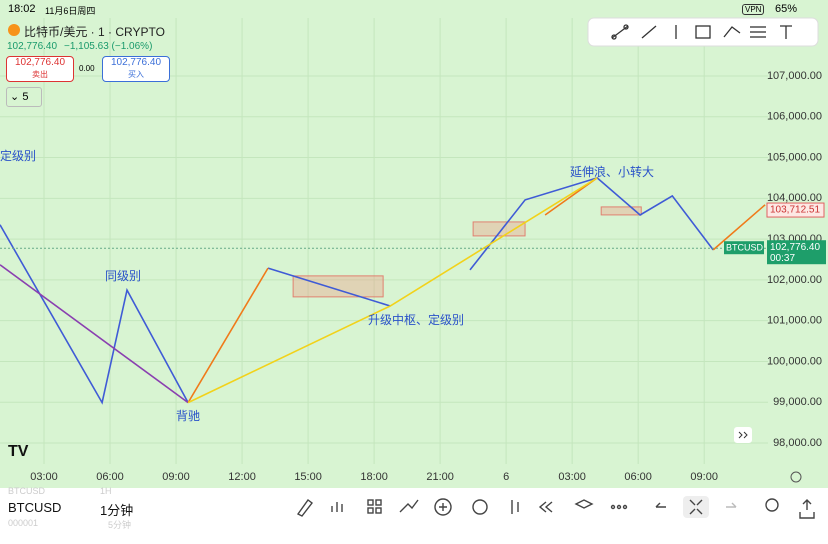 The width and height of the screenshot is (828, 544). Describe the element at coordinates (782, 258) in the screenshot. I see `countdown: 00:37` at that location.